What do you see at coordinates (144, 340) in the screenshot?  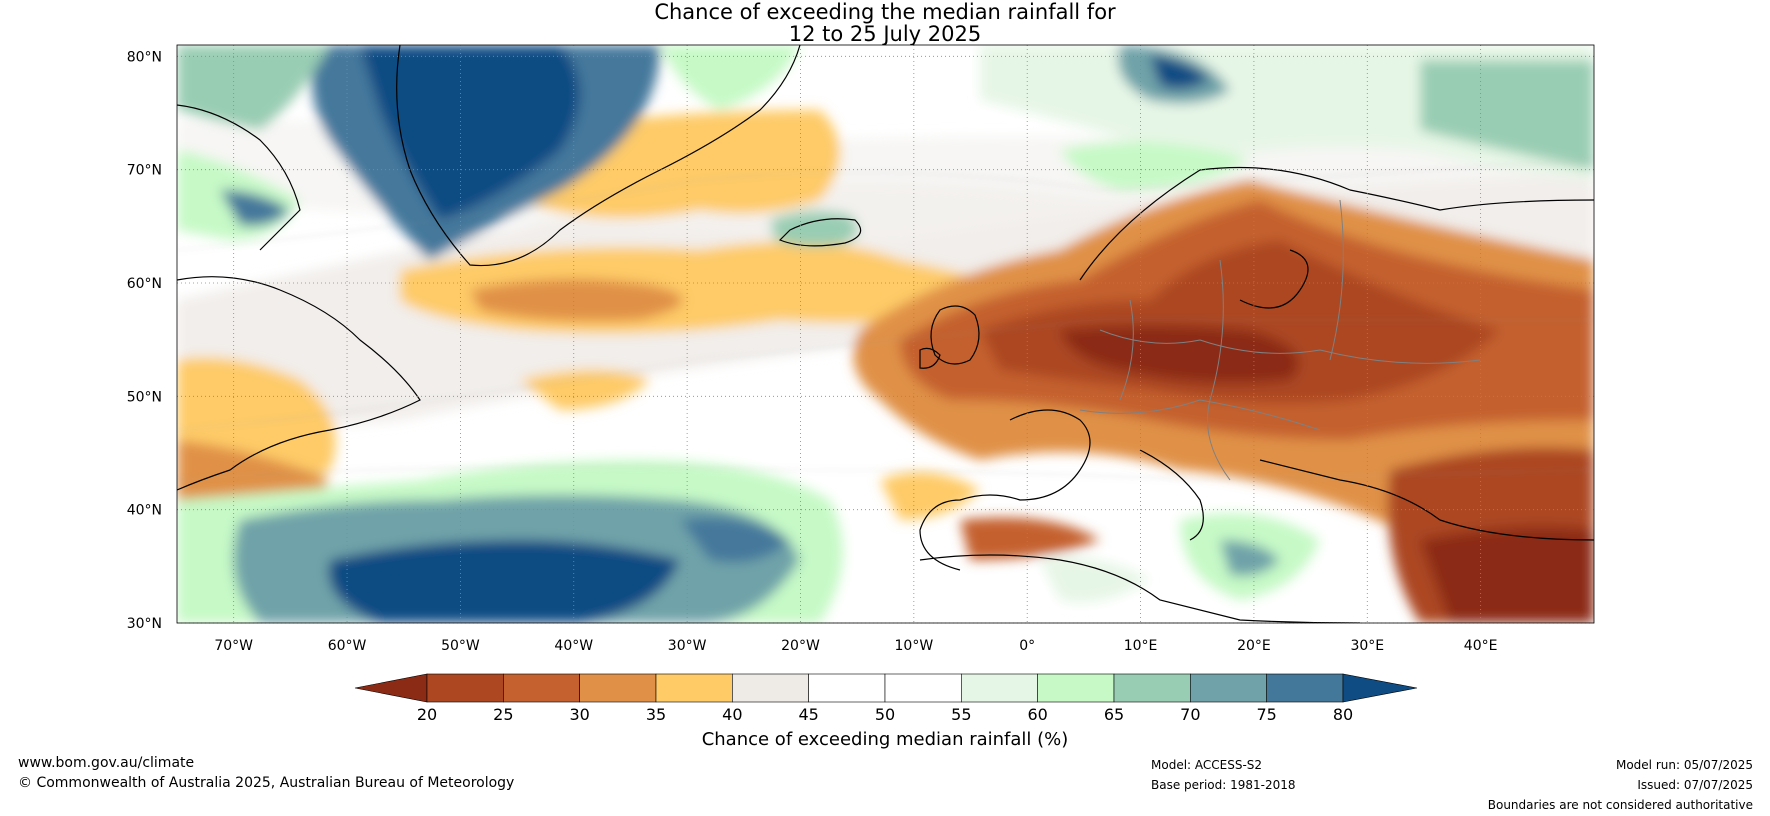 I see `latitude-labels: 80°N 70°N 60°N 50°N 40°N 30°N` at bounding box center [144, 340].